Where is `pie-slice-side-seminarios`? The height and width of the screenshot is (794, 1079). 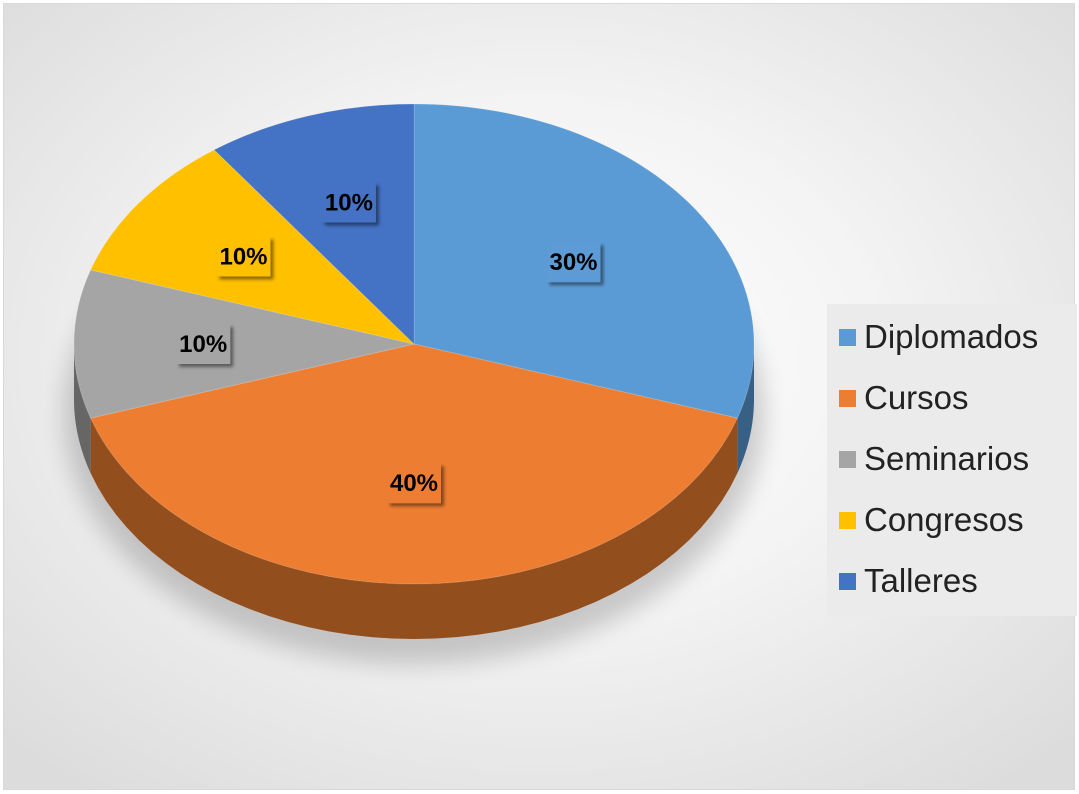
pie-slice-side-seminarios is located at coordinates (82, 409).